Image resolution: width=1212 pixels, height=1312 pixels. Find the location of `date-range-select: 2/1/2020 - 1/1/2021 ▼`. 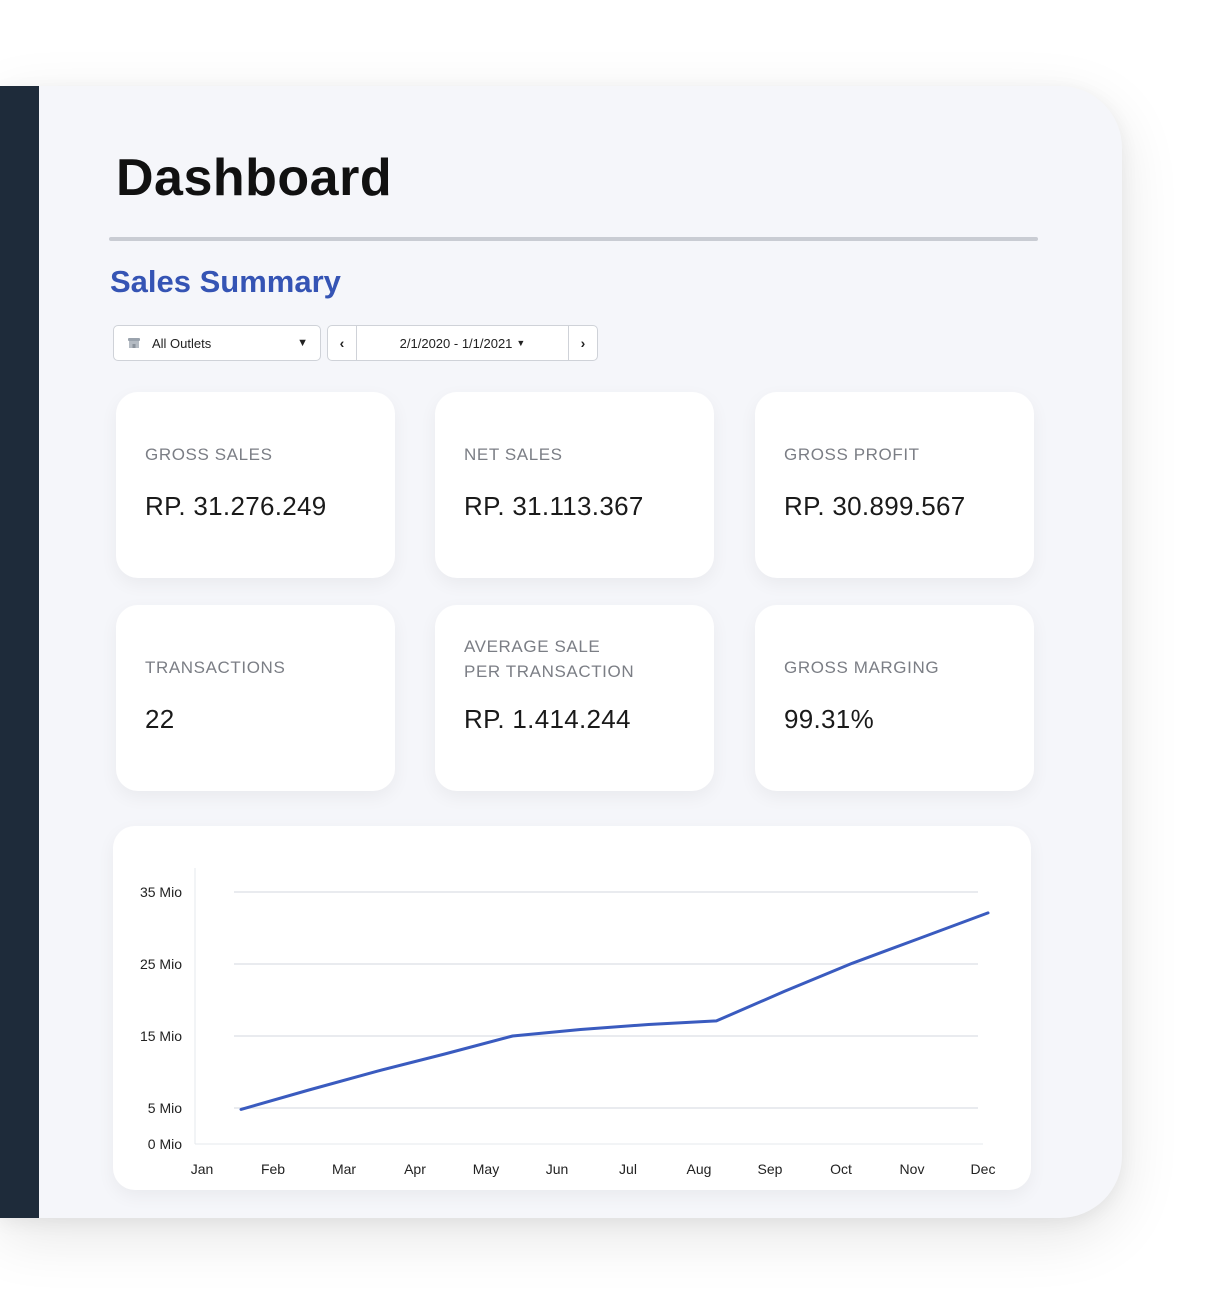

date-range-select: 2/1/2020 - 1/1/2021 ▼ is located at coordinates (462, 343).